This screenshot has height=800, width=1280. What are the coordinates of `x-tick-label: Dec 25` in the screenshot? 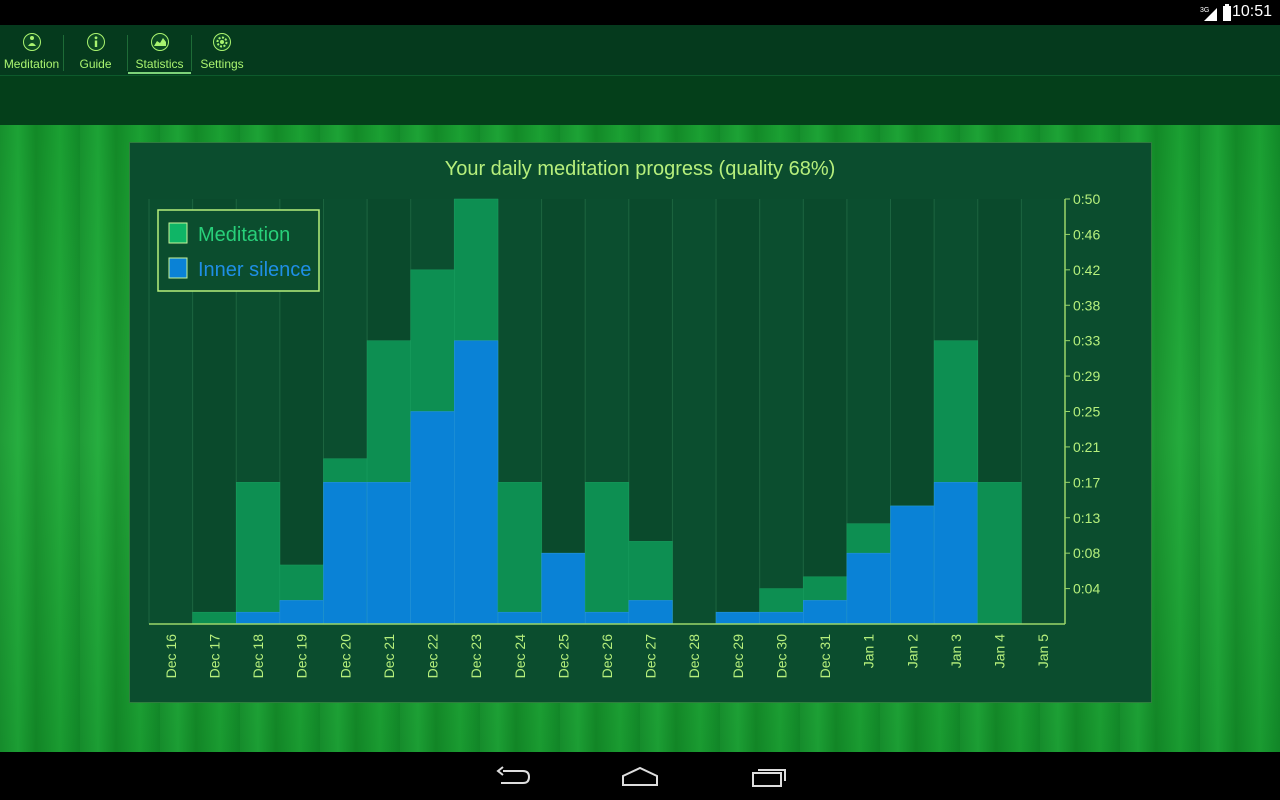 It's located at (563, 656).